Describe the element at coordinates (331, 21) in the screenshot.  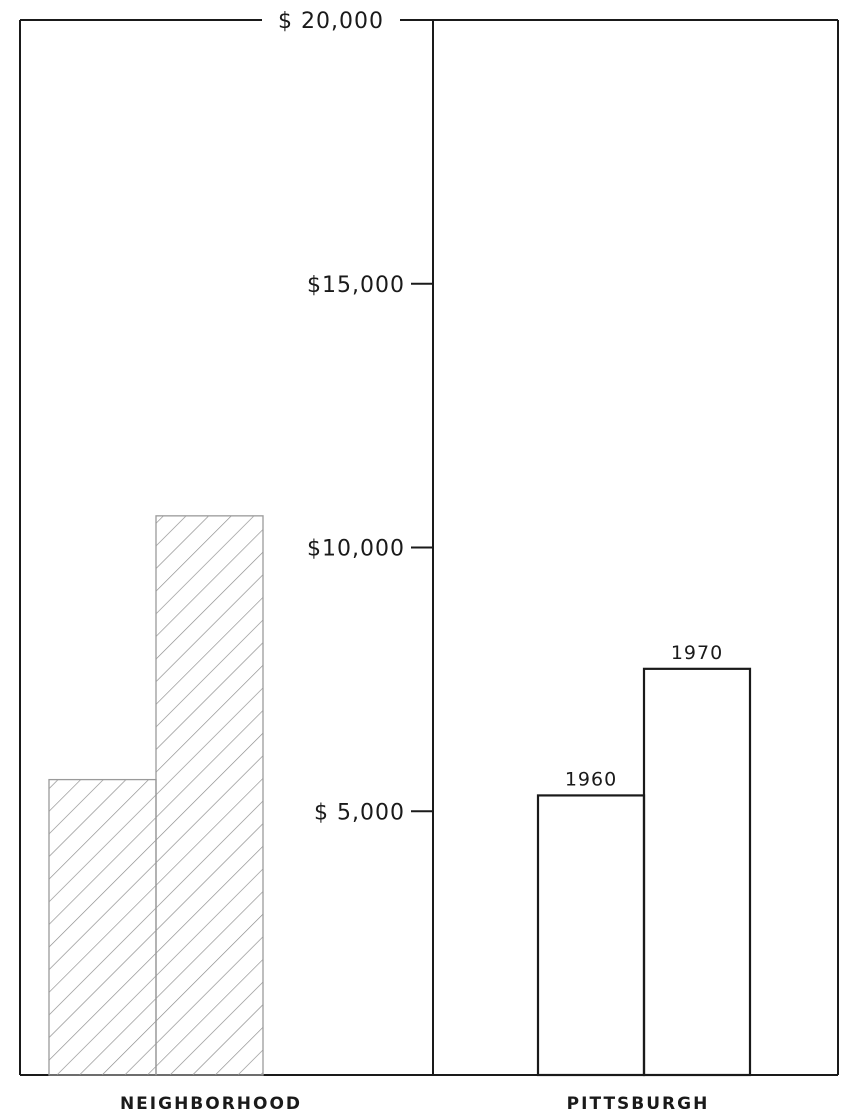
I see `y-tick-label: $ 20,000` at that location.